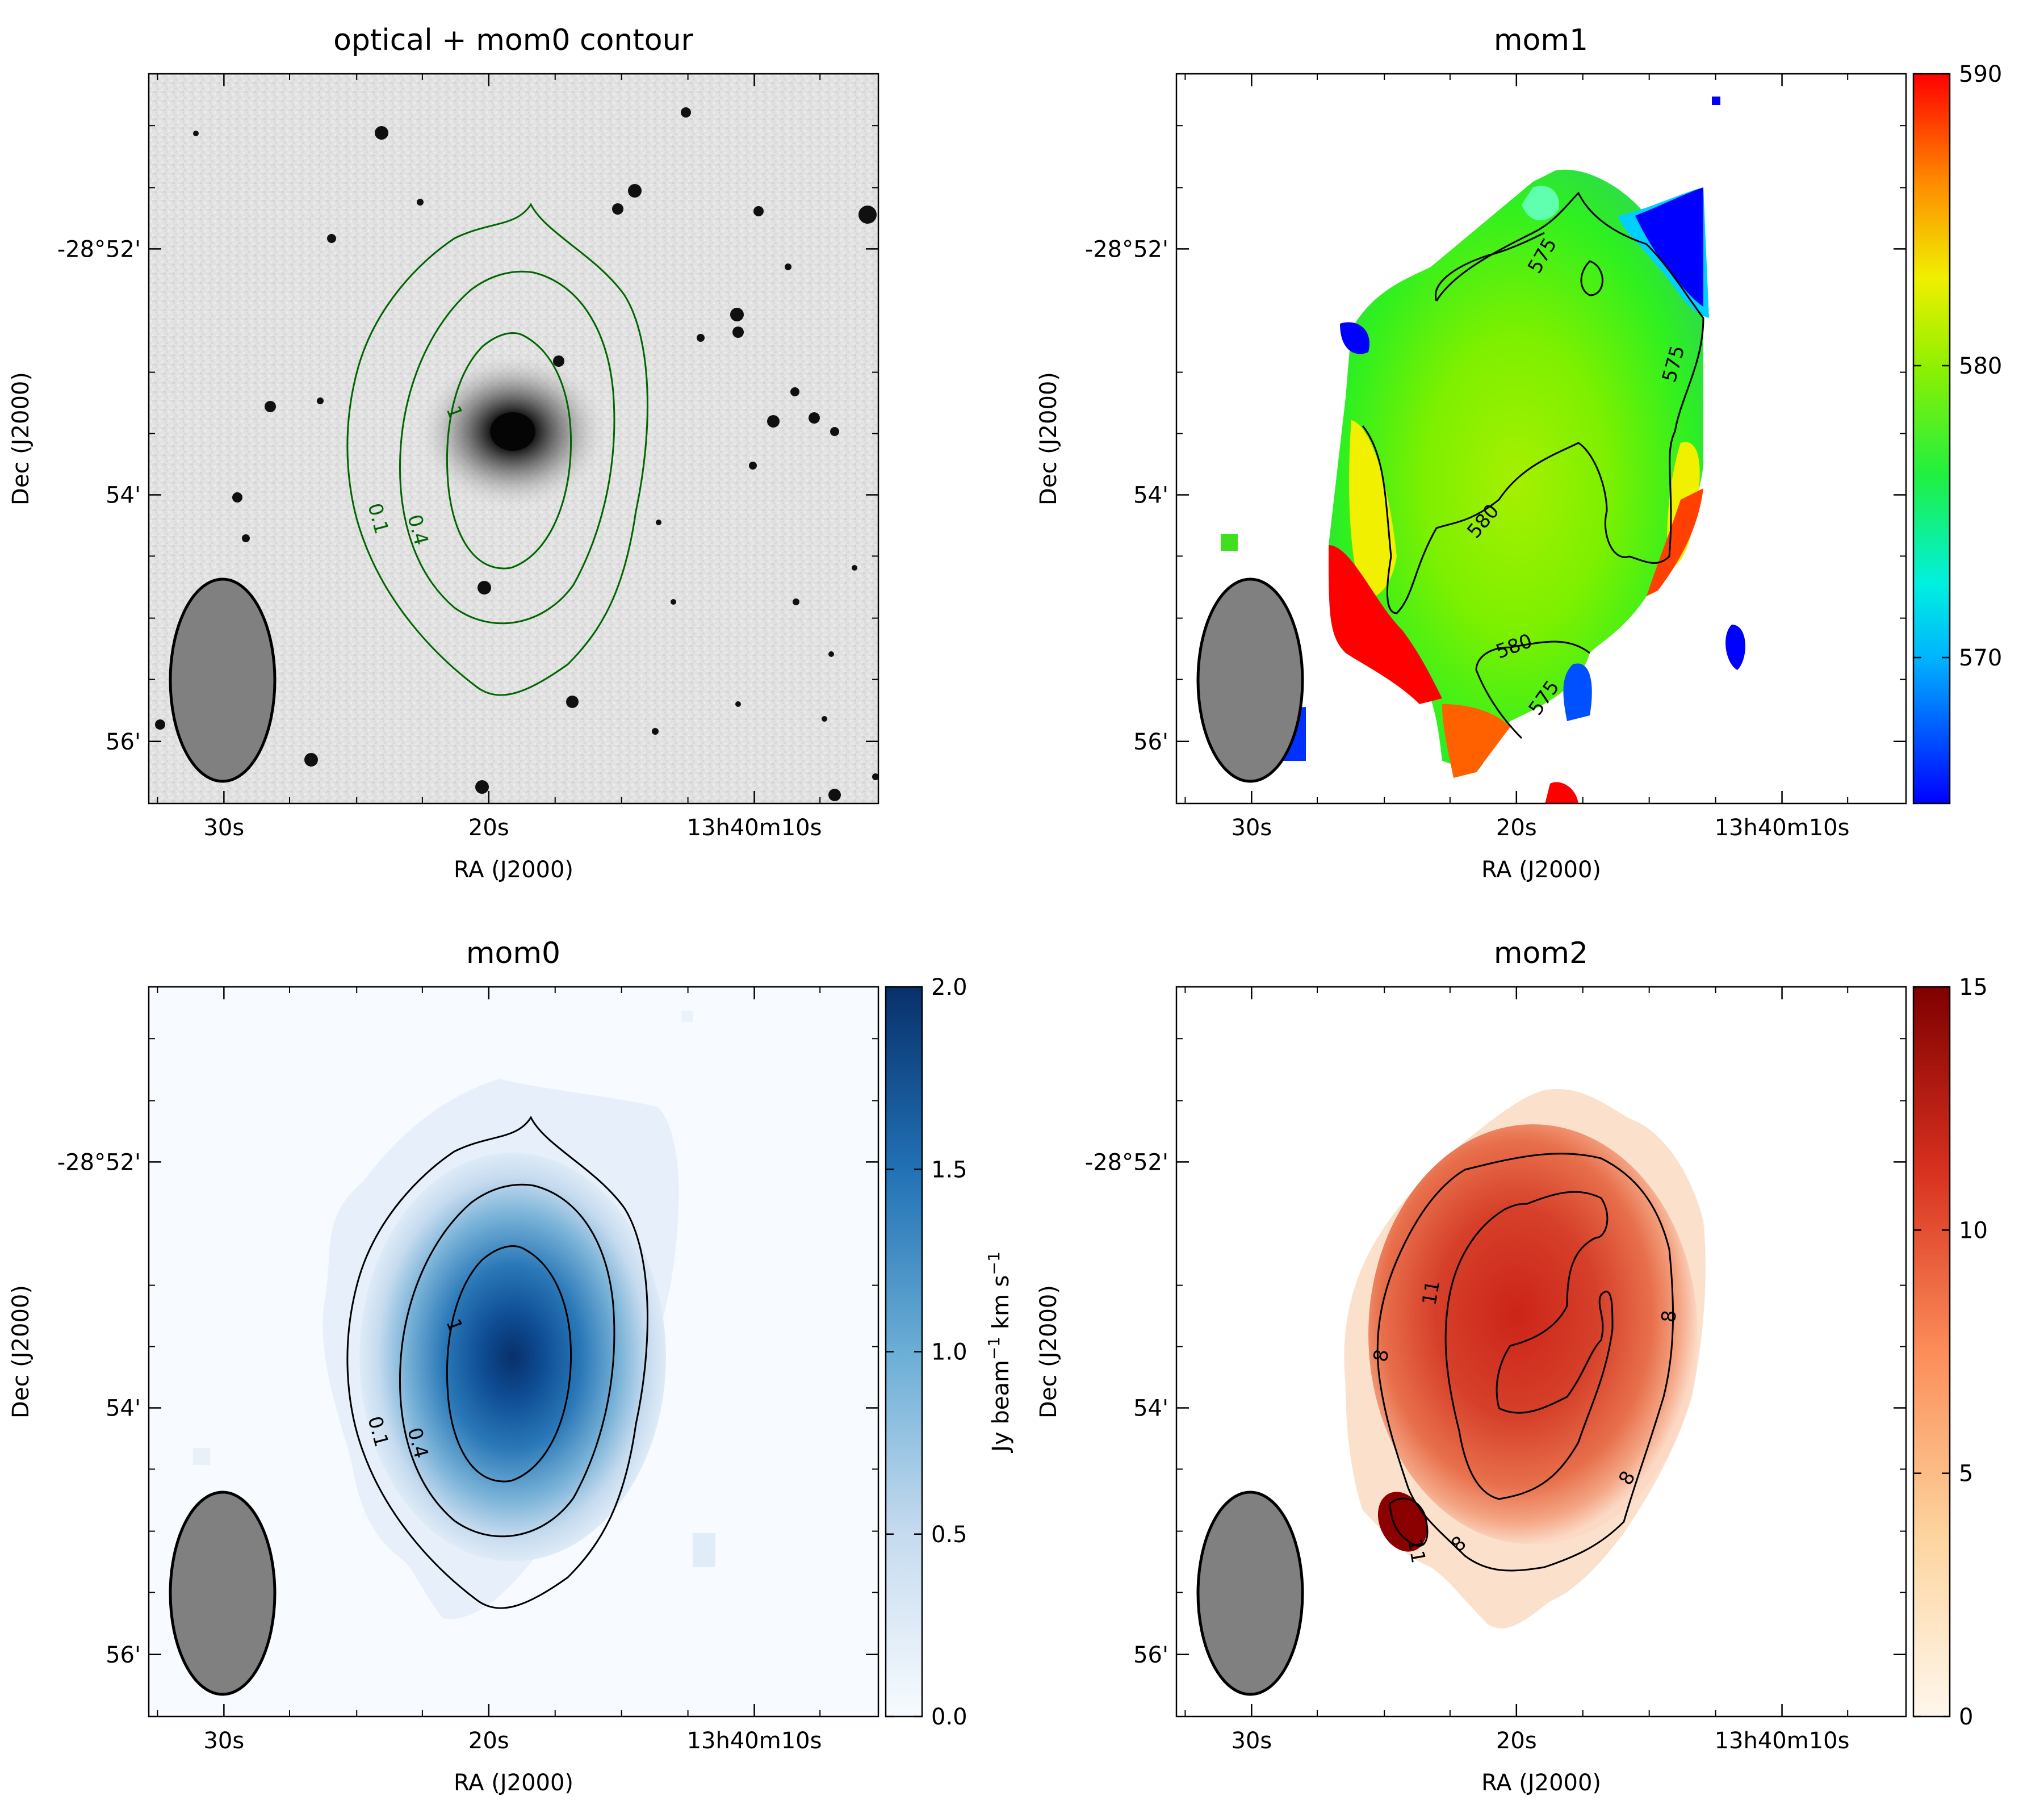 Image resolution: width=2044 pixels, height=1817 pixels. I want to click on mom2-contour-label: 8, so click(1669, 1316).